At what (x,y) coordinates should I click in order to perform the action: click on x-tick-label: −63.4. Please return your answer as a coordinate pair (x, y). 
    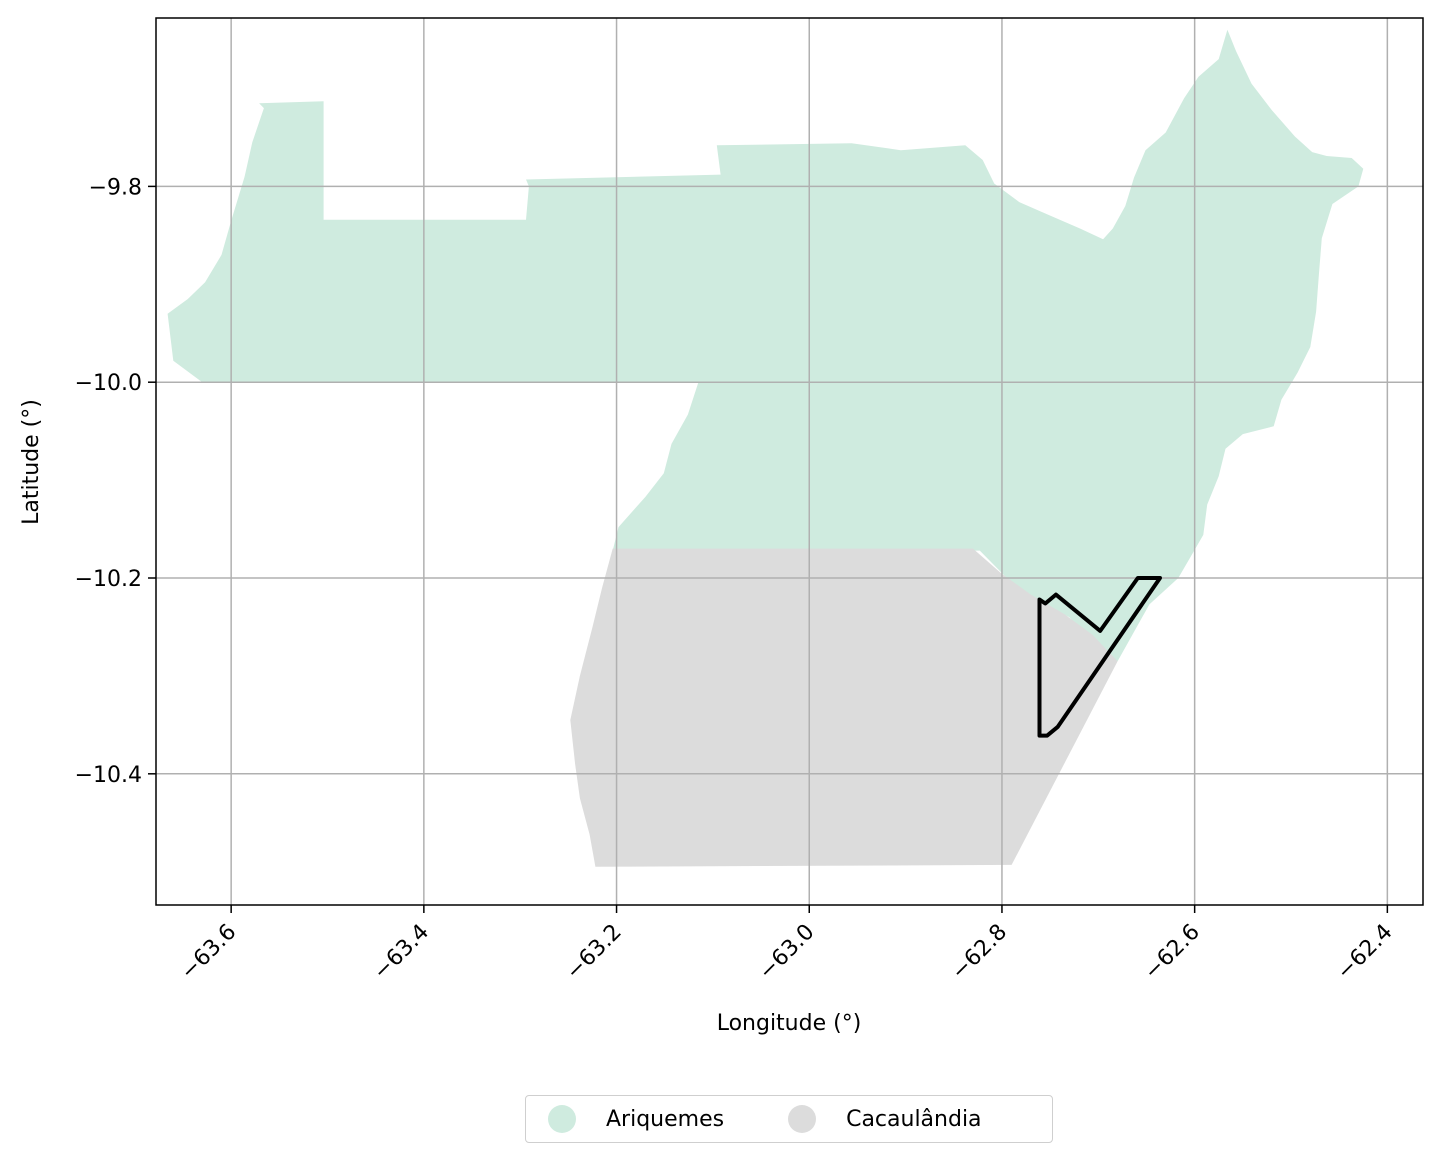
    Looking at the image, I should click on (401, 952).